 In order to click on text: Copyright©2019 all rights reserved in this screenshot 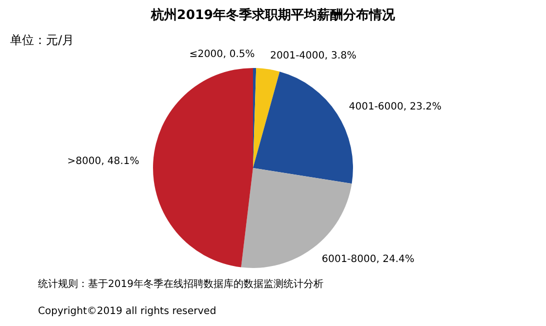, I will do `click(127, 311)`.